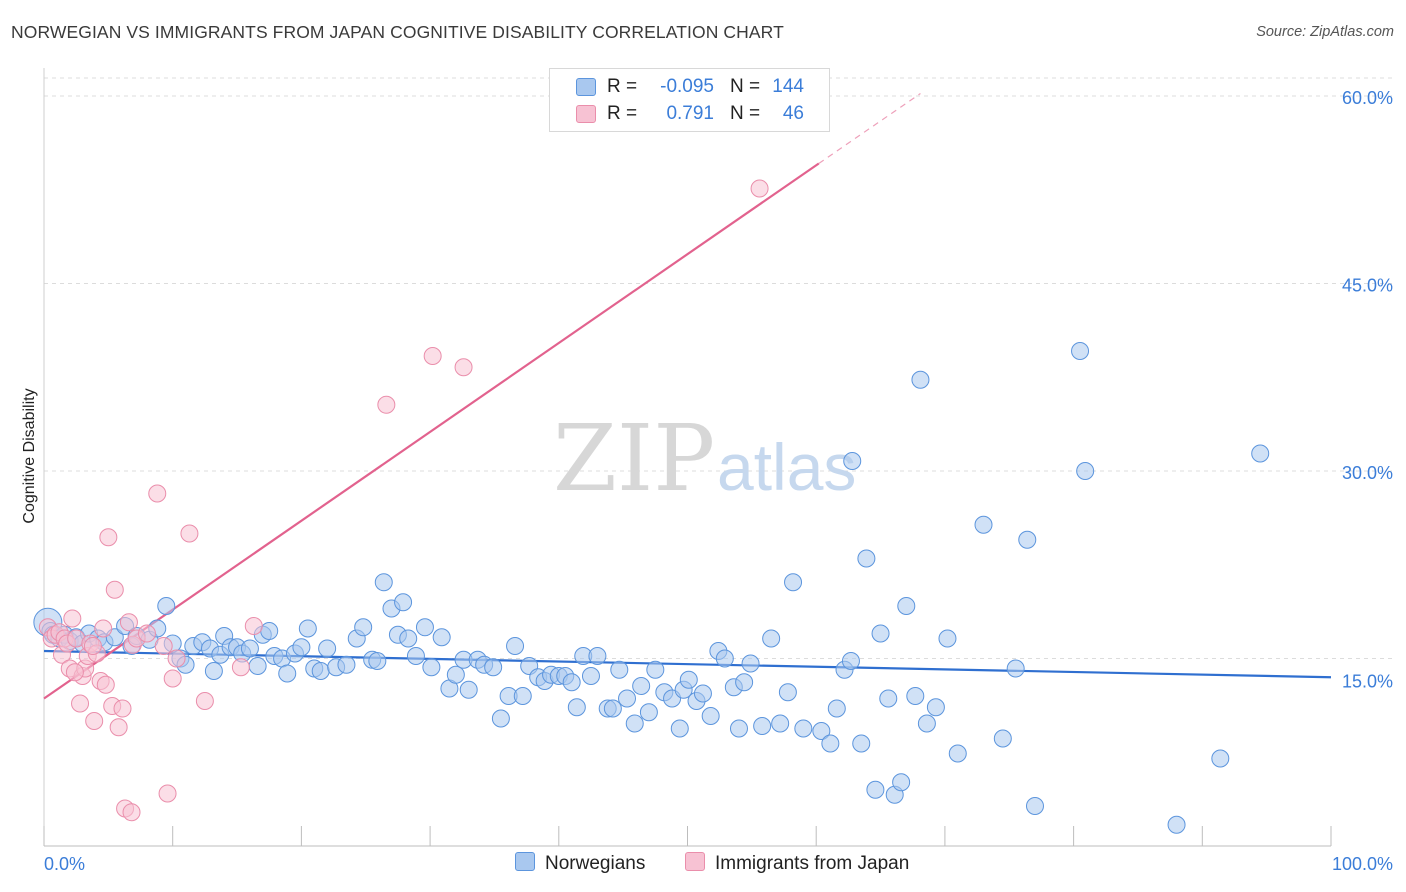  What do you see at coordinates (745, 113) in the screenshot?
I see `legend-n-label: N =` at bounding box center [745, 113].